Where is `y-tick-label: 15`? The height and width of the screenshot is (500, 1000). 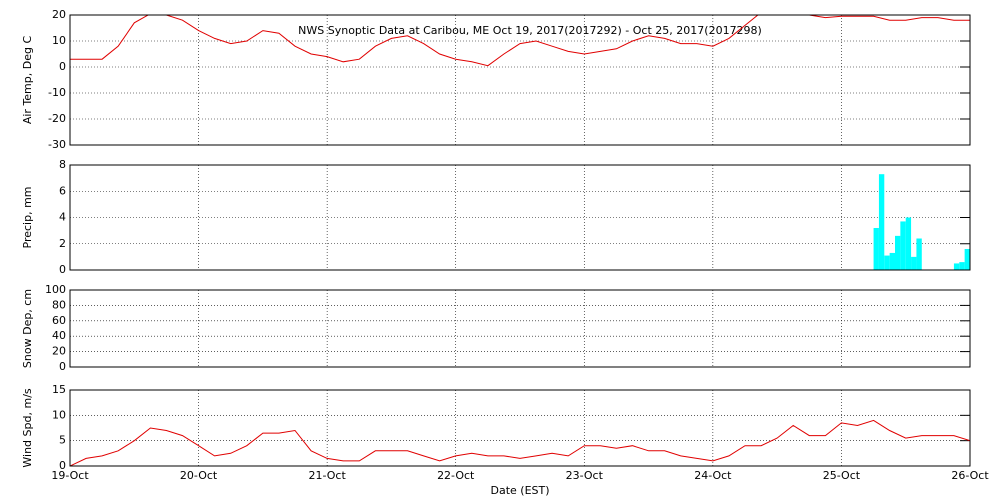
y-tick-label: 15 is located at coordinates (59, 389).